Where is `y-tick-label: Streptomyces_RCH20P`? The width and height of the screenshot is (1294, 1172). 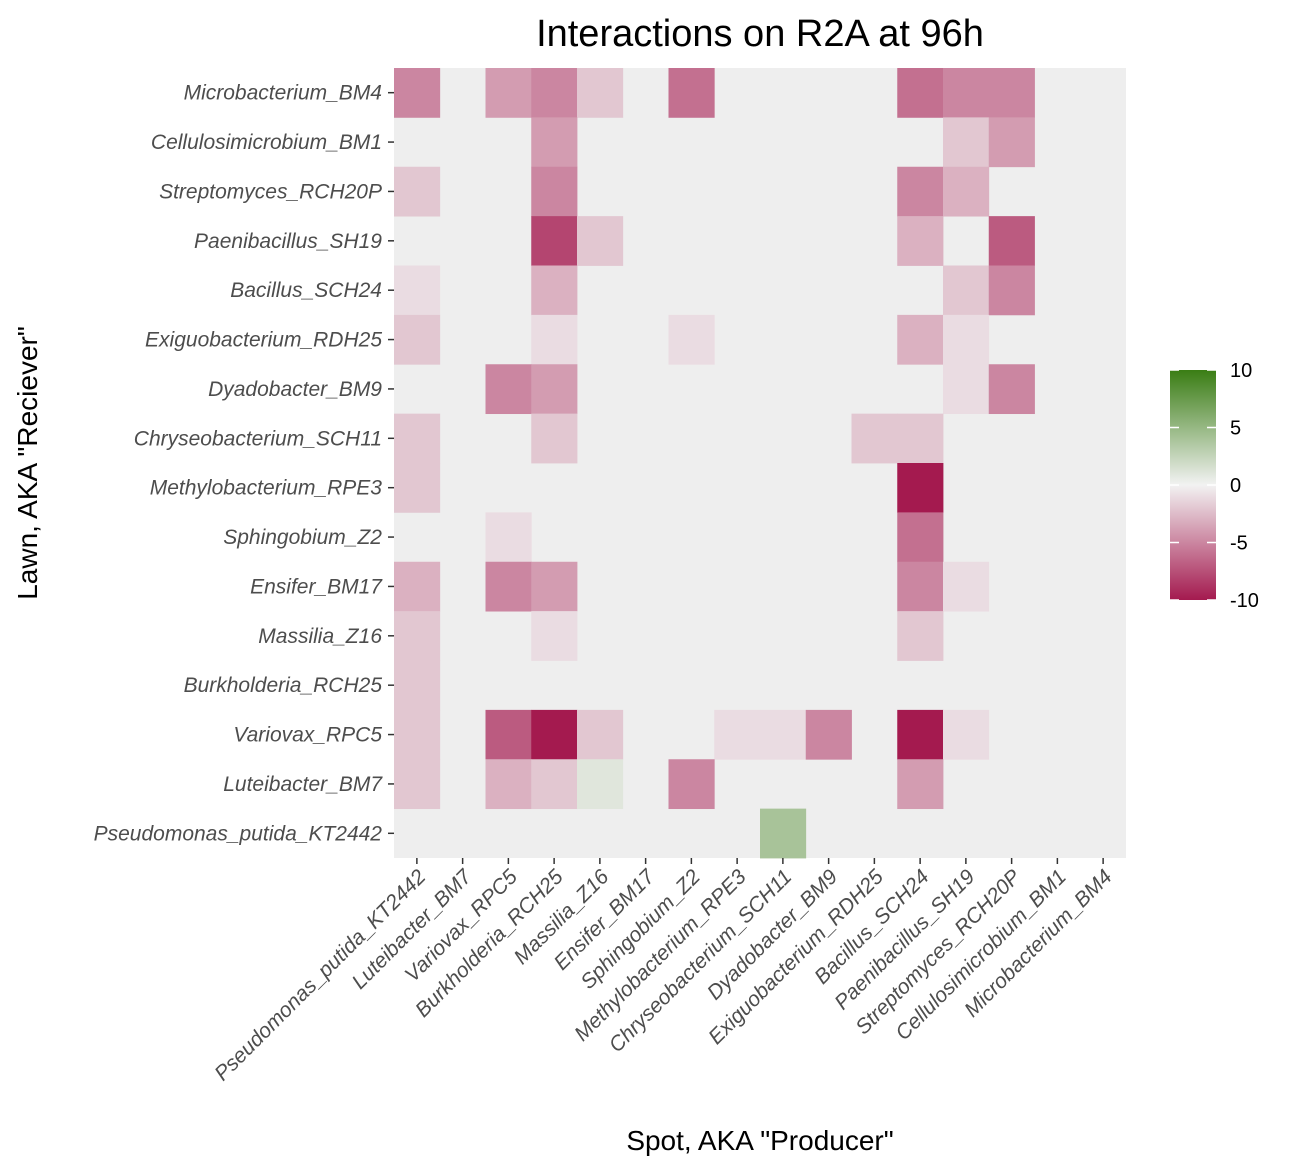 y-tick-label: Streptomyces_RCH20P is located at coordinates (270, 191).